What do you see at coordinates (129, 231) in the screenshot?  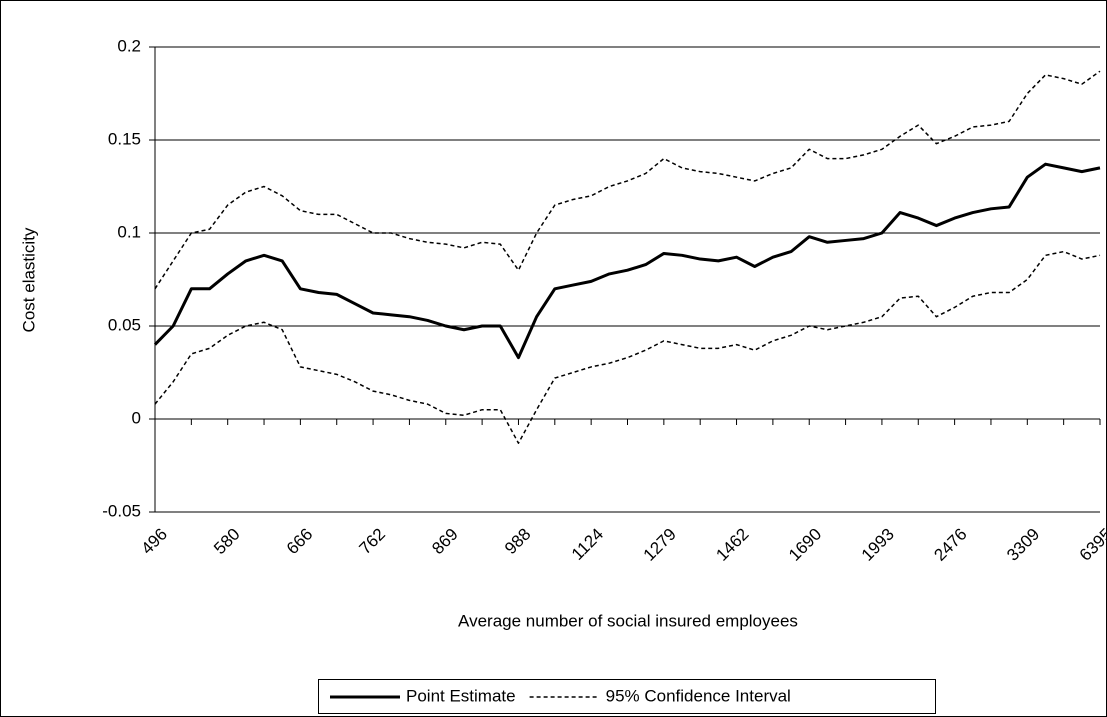 I see `y-tick-label: 0.1` at bounding box center [129, 231].